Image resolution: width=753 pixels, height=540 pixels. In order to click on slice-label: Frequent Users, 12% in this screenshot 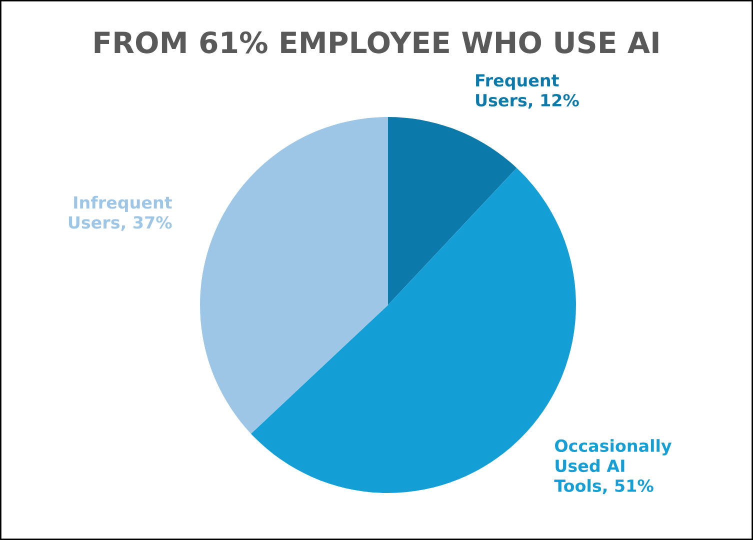, I will do `click(527, 91)`.